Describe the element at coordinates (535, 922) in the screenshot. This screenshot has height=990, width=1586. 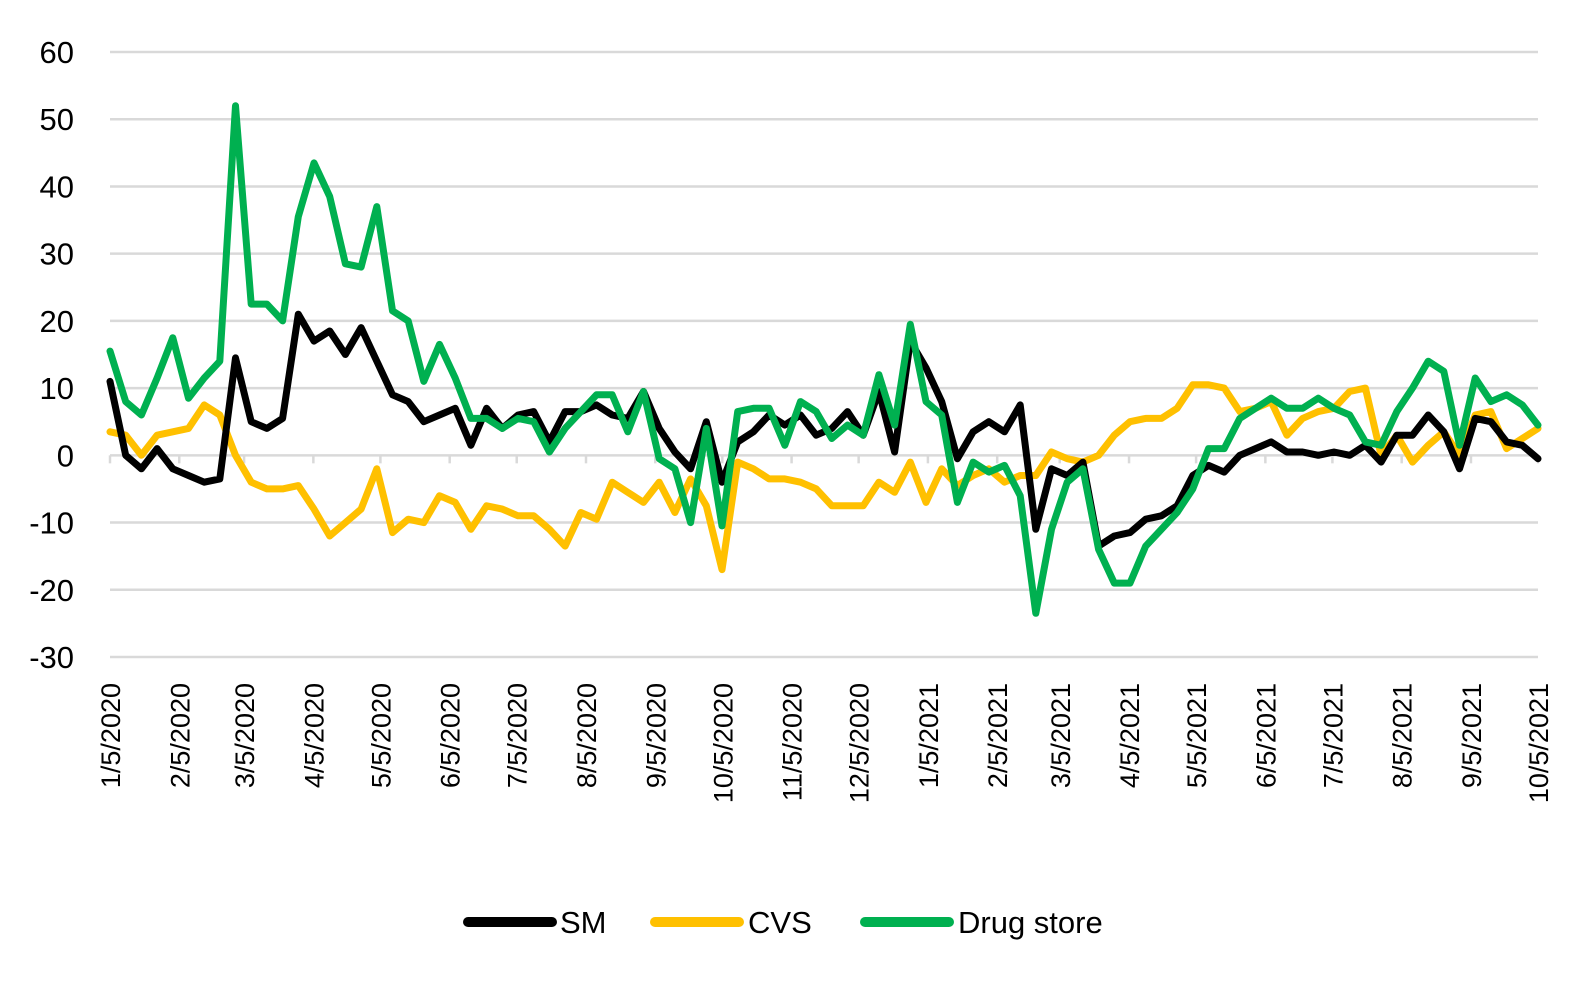
I see `legend-item-sm: SM` at that location.